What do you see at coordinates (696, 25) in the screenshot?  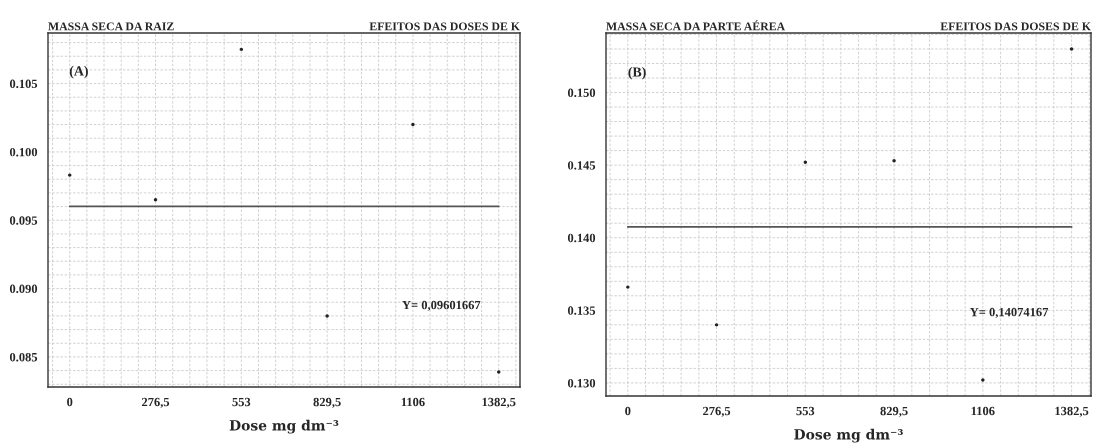 I see `chart-title: MASSA SECA DA PARTE AÉREA` at bounding box center [696, 25].